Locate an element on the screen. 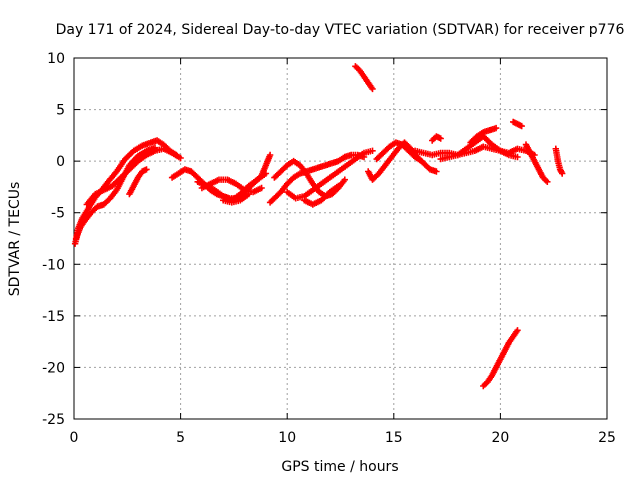 The height and width of the screenshot is (480, 640). y-axis-label: SDTVAR / TECUs is located at coordinates (15, 239).